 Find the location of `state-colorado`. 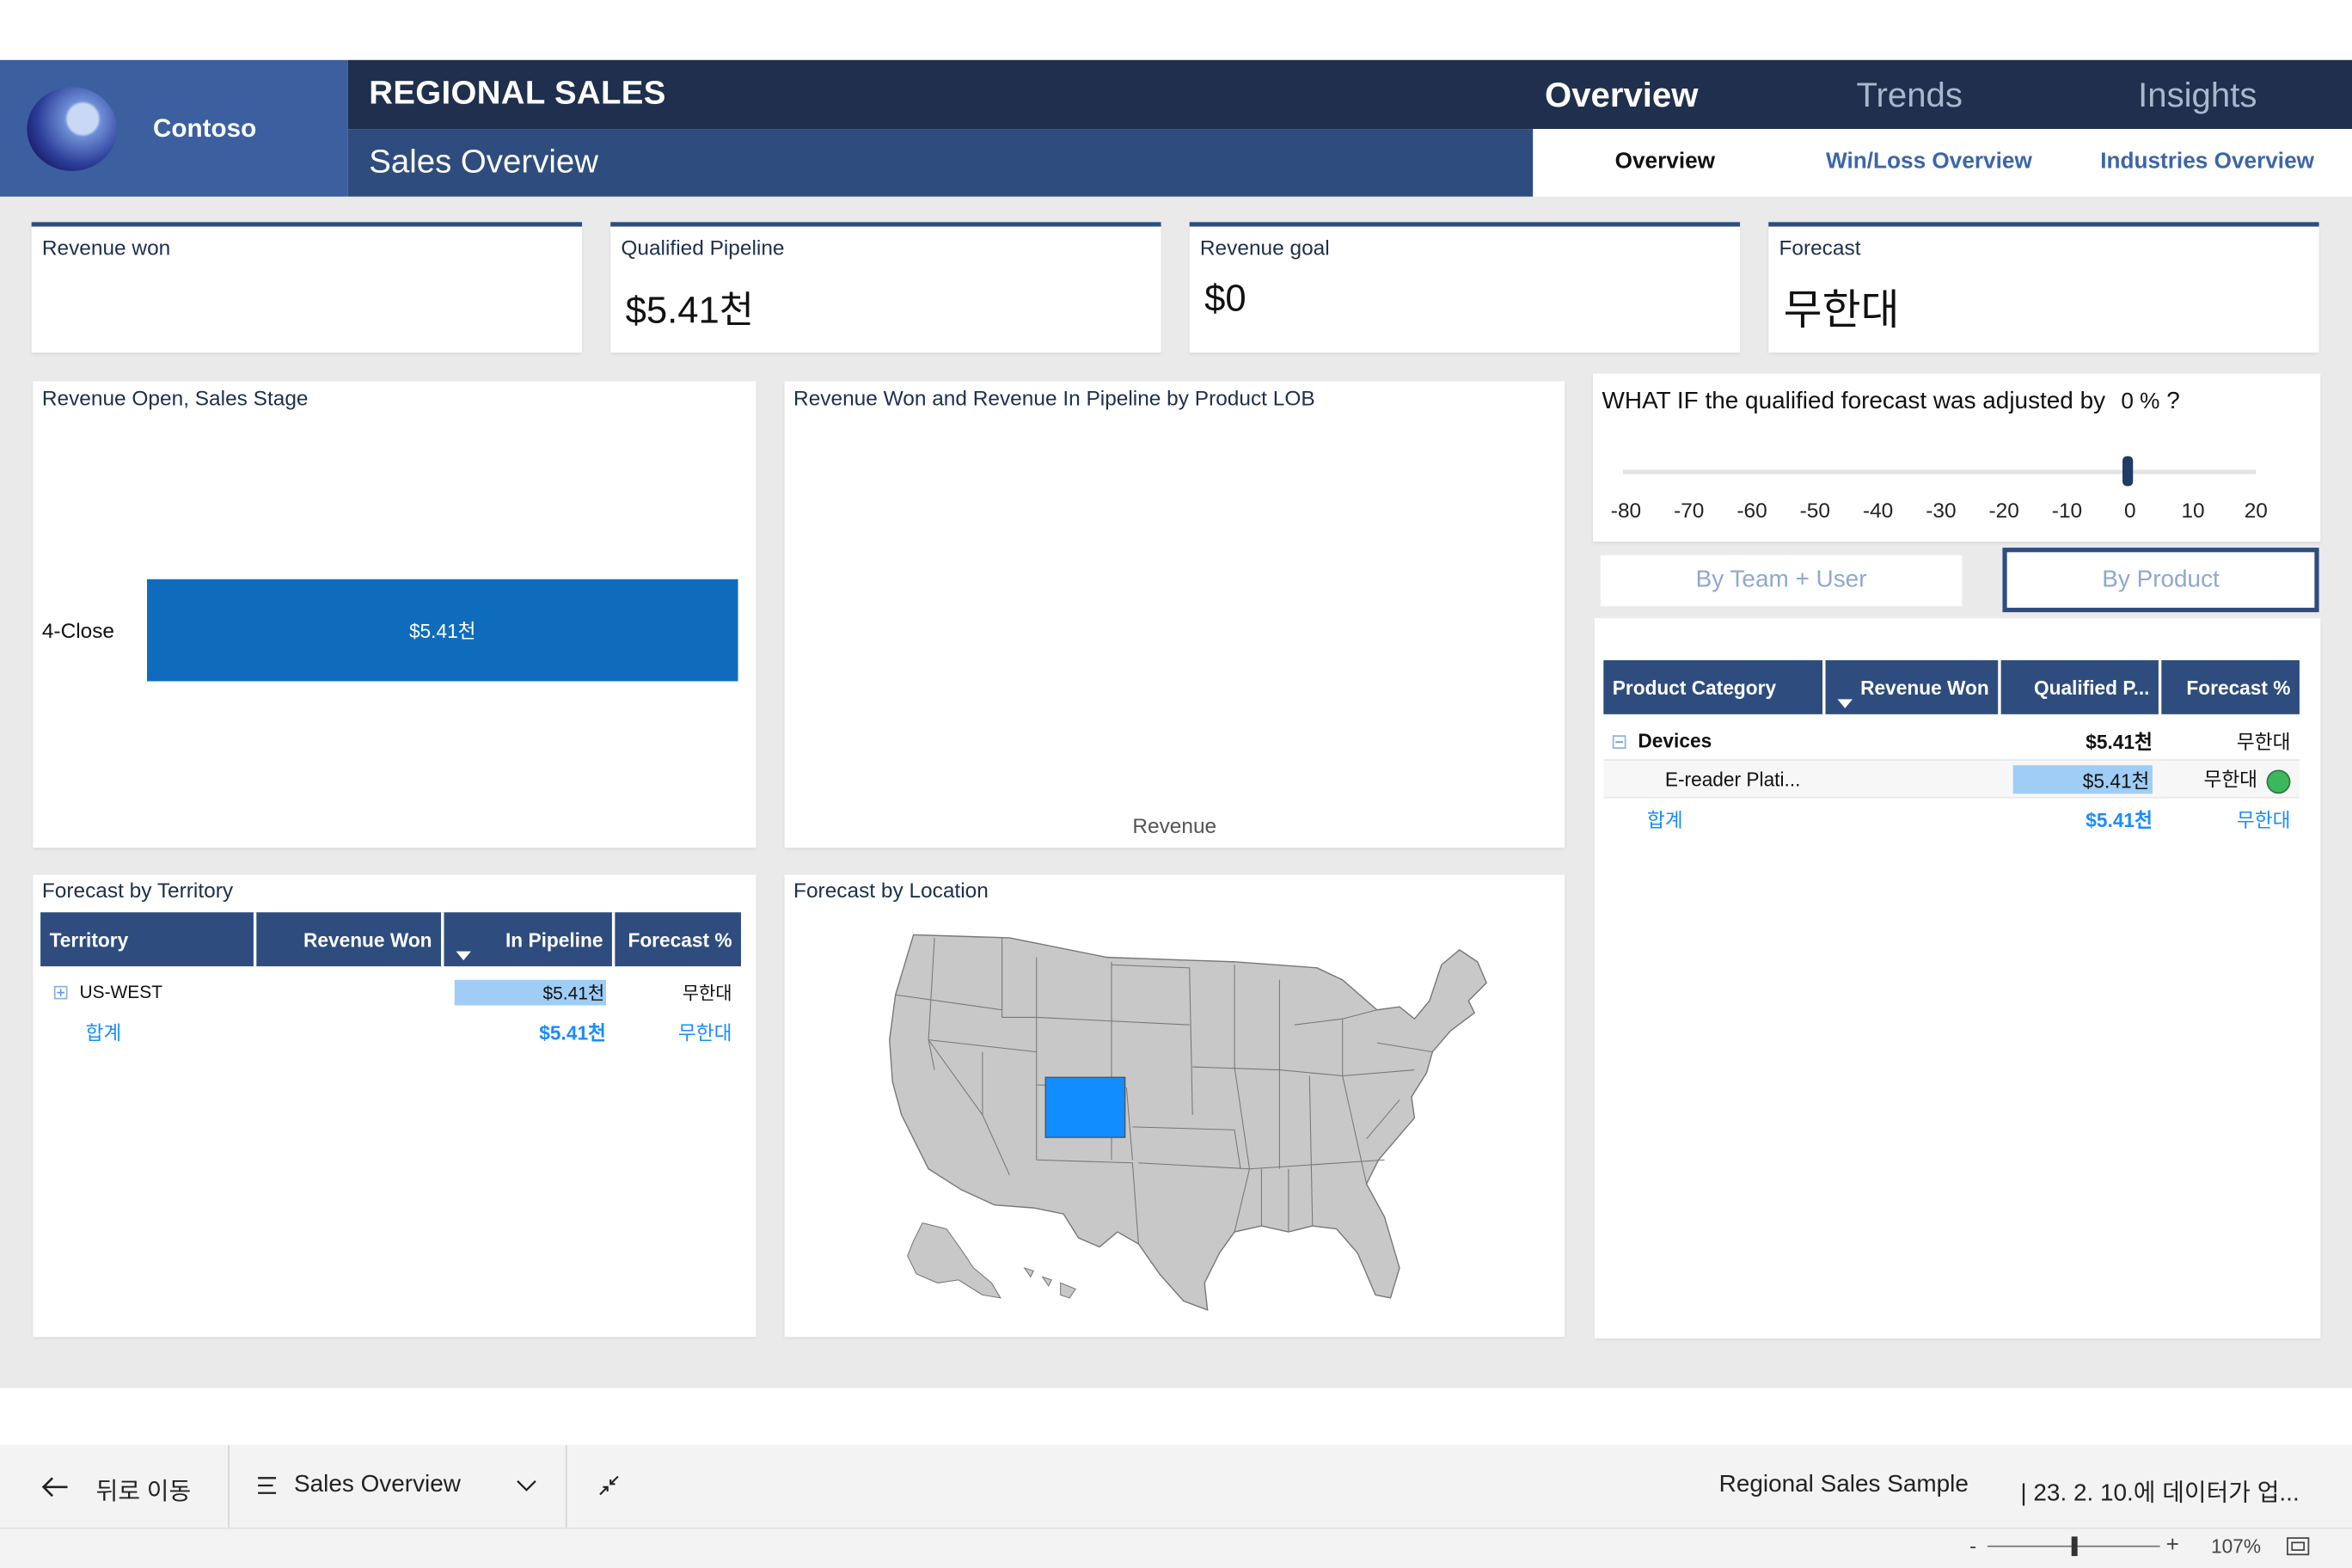

state-colorado is located at coordinates (1085, 1107).